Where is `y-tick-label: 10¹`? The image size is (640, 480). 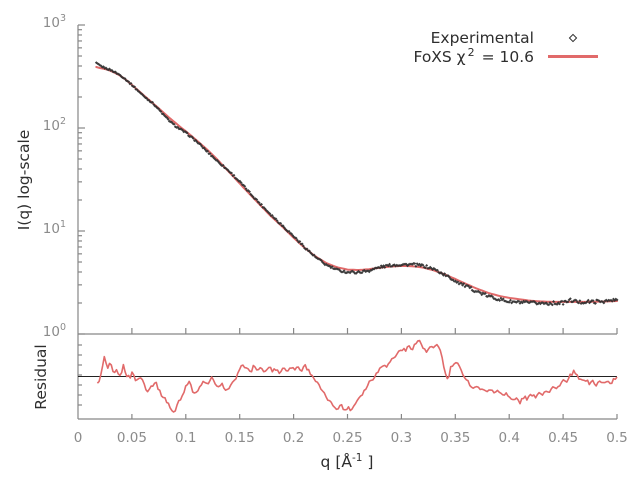 y-tick-label: 10¹ is located at coordinates (54, 228).